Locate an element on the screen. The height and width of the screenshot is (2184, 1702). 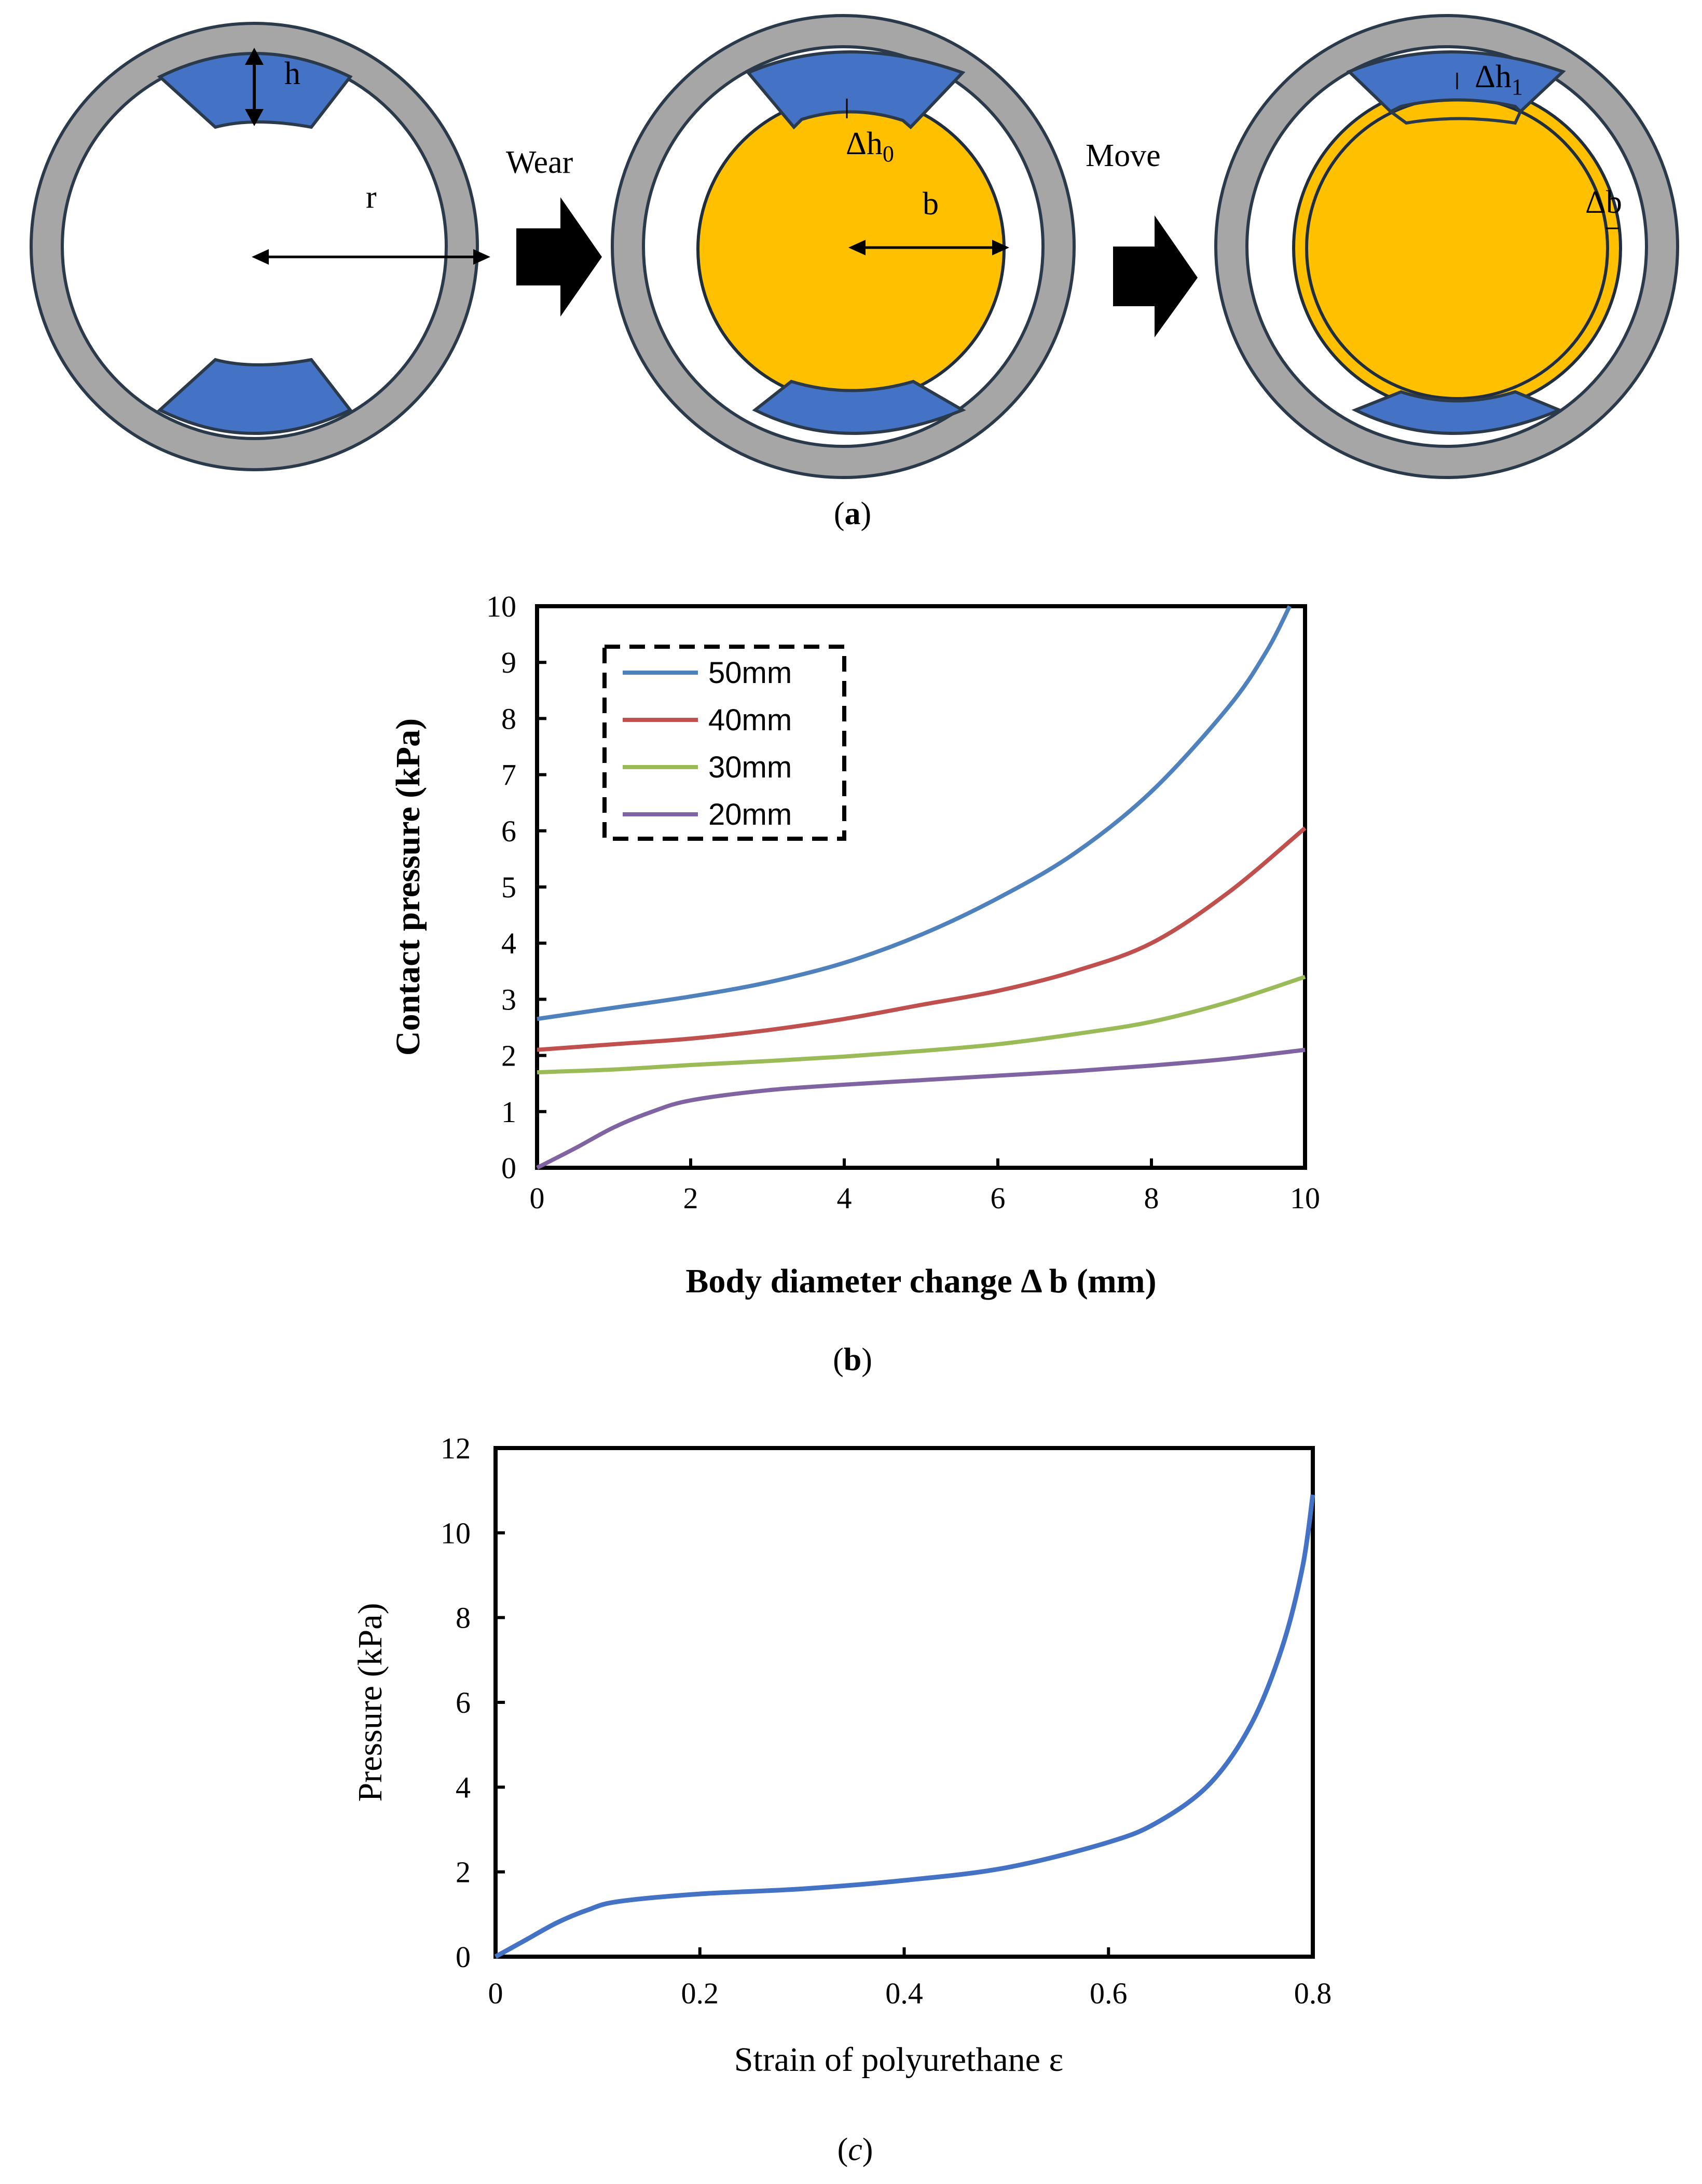
chart-b-legend: 50mm 40mm 30mm 20mm is located at coordinates (724, 743).